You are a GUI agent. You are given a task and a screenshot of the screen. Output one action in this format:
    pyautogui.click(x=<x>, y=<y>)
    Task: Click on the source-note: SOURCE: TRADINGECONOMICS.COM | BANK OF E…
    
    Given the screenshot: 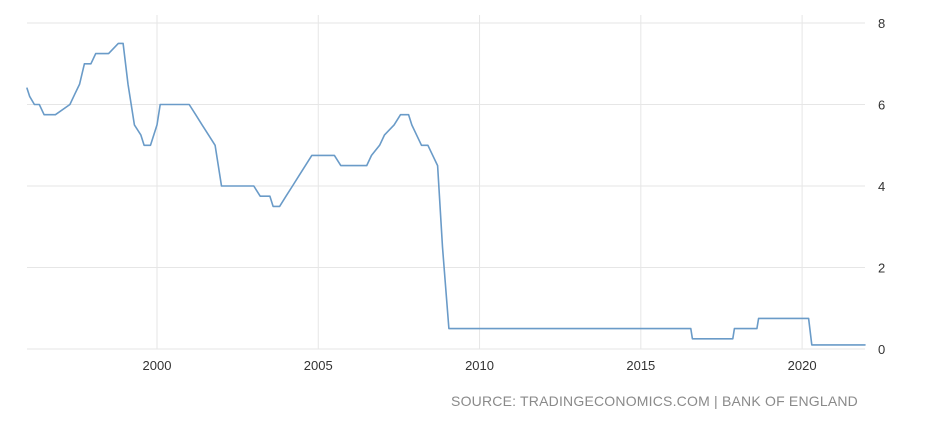 What is the action you would take?
    pyautogui.click(x=654, y=401)
    